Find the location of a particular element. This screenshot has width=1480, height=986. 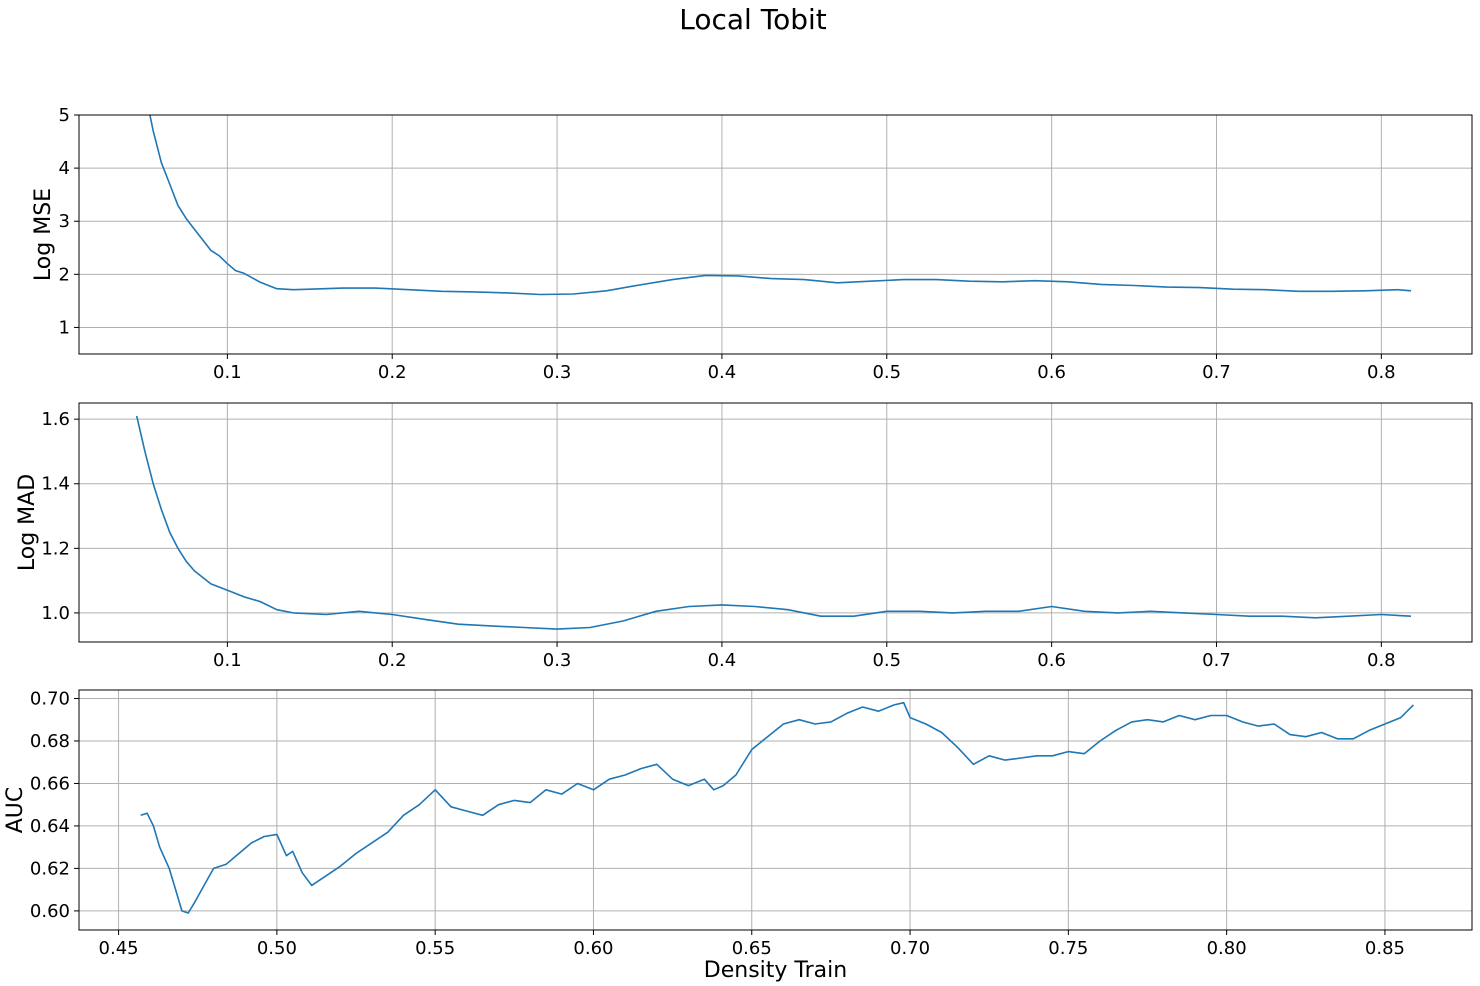

x-tick-label: 0.75 is located at coordinates (1068, 948).